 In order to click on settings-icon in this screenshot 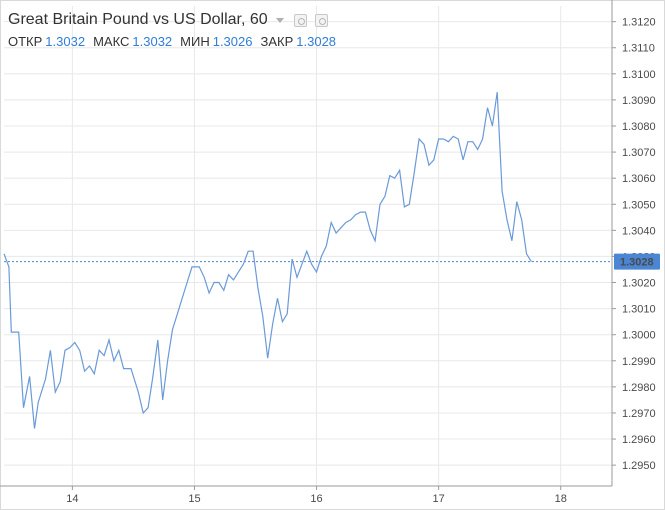, I will do `click(321, 20)`.